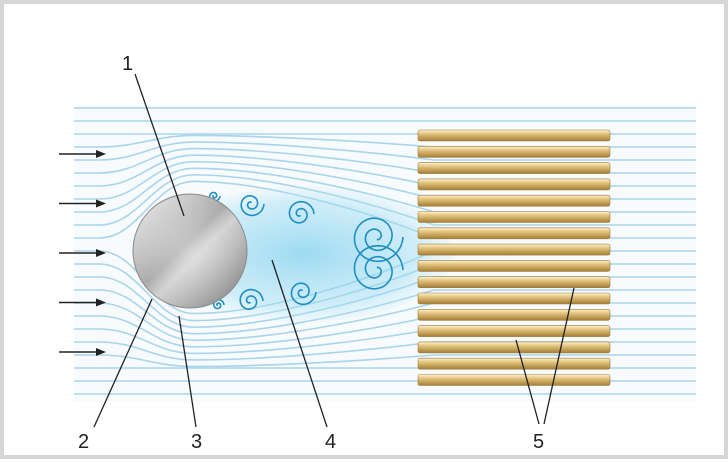  What do you see at coordinates (127, 64) in the screenshot?
I see `label-1: 1` at bounding box center [127, 64].